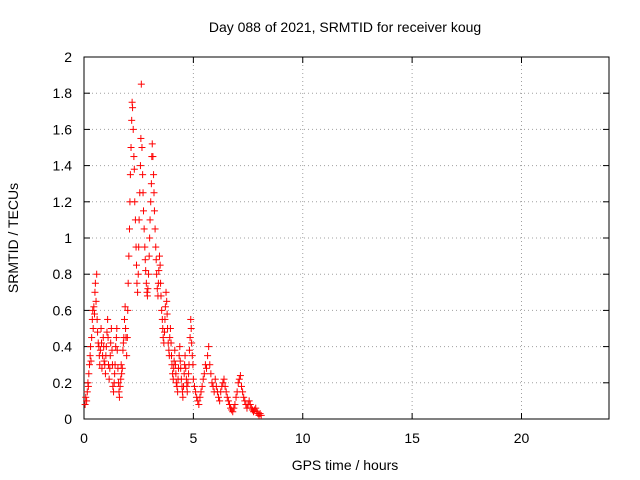 This screenshot has width=640, height=480. I want to click on x-tick-label: 5, so click(193, 438).